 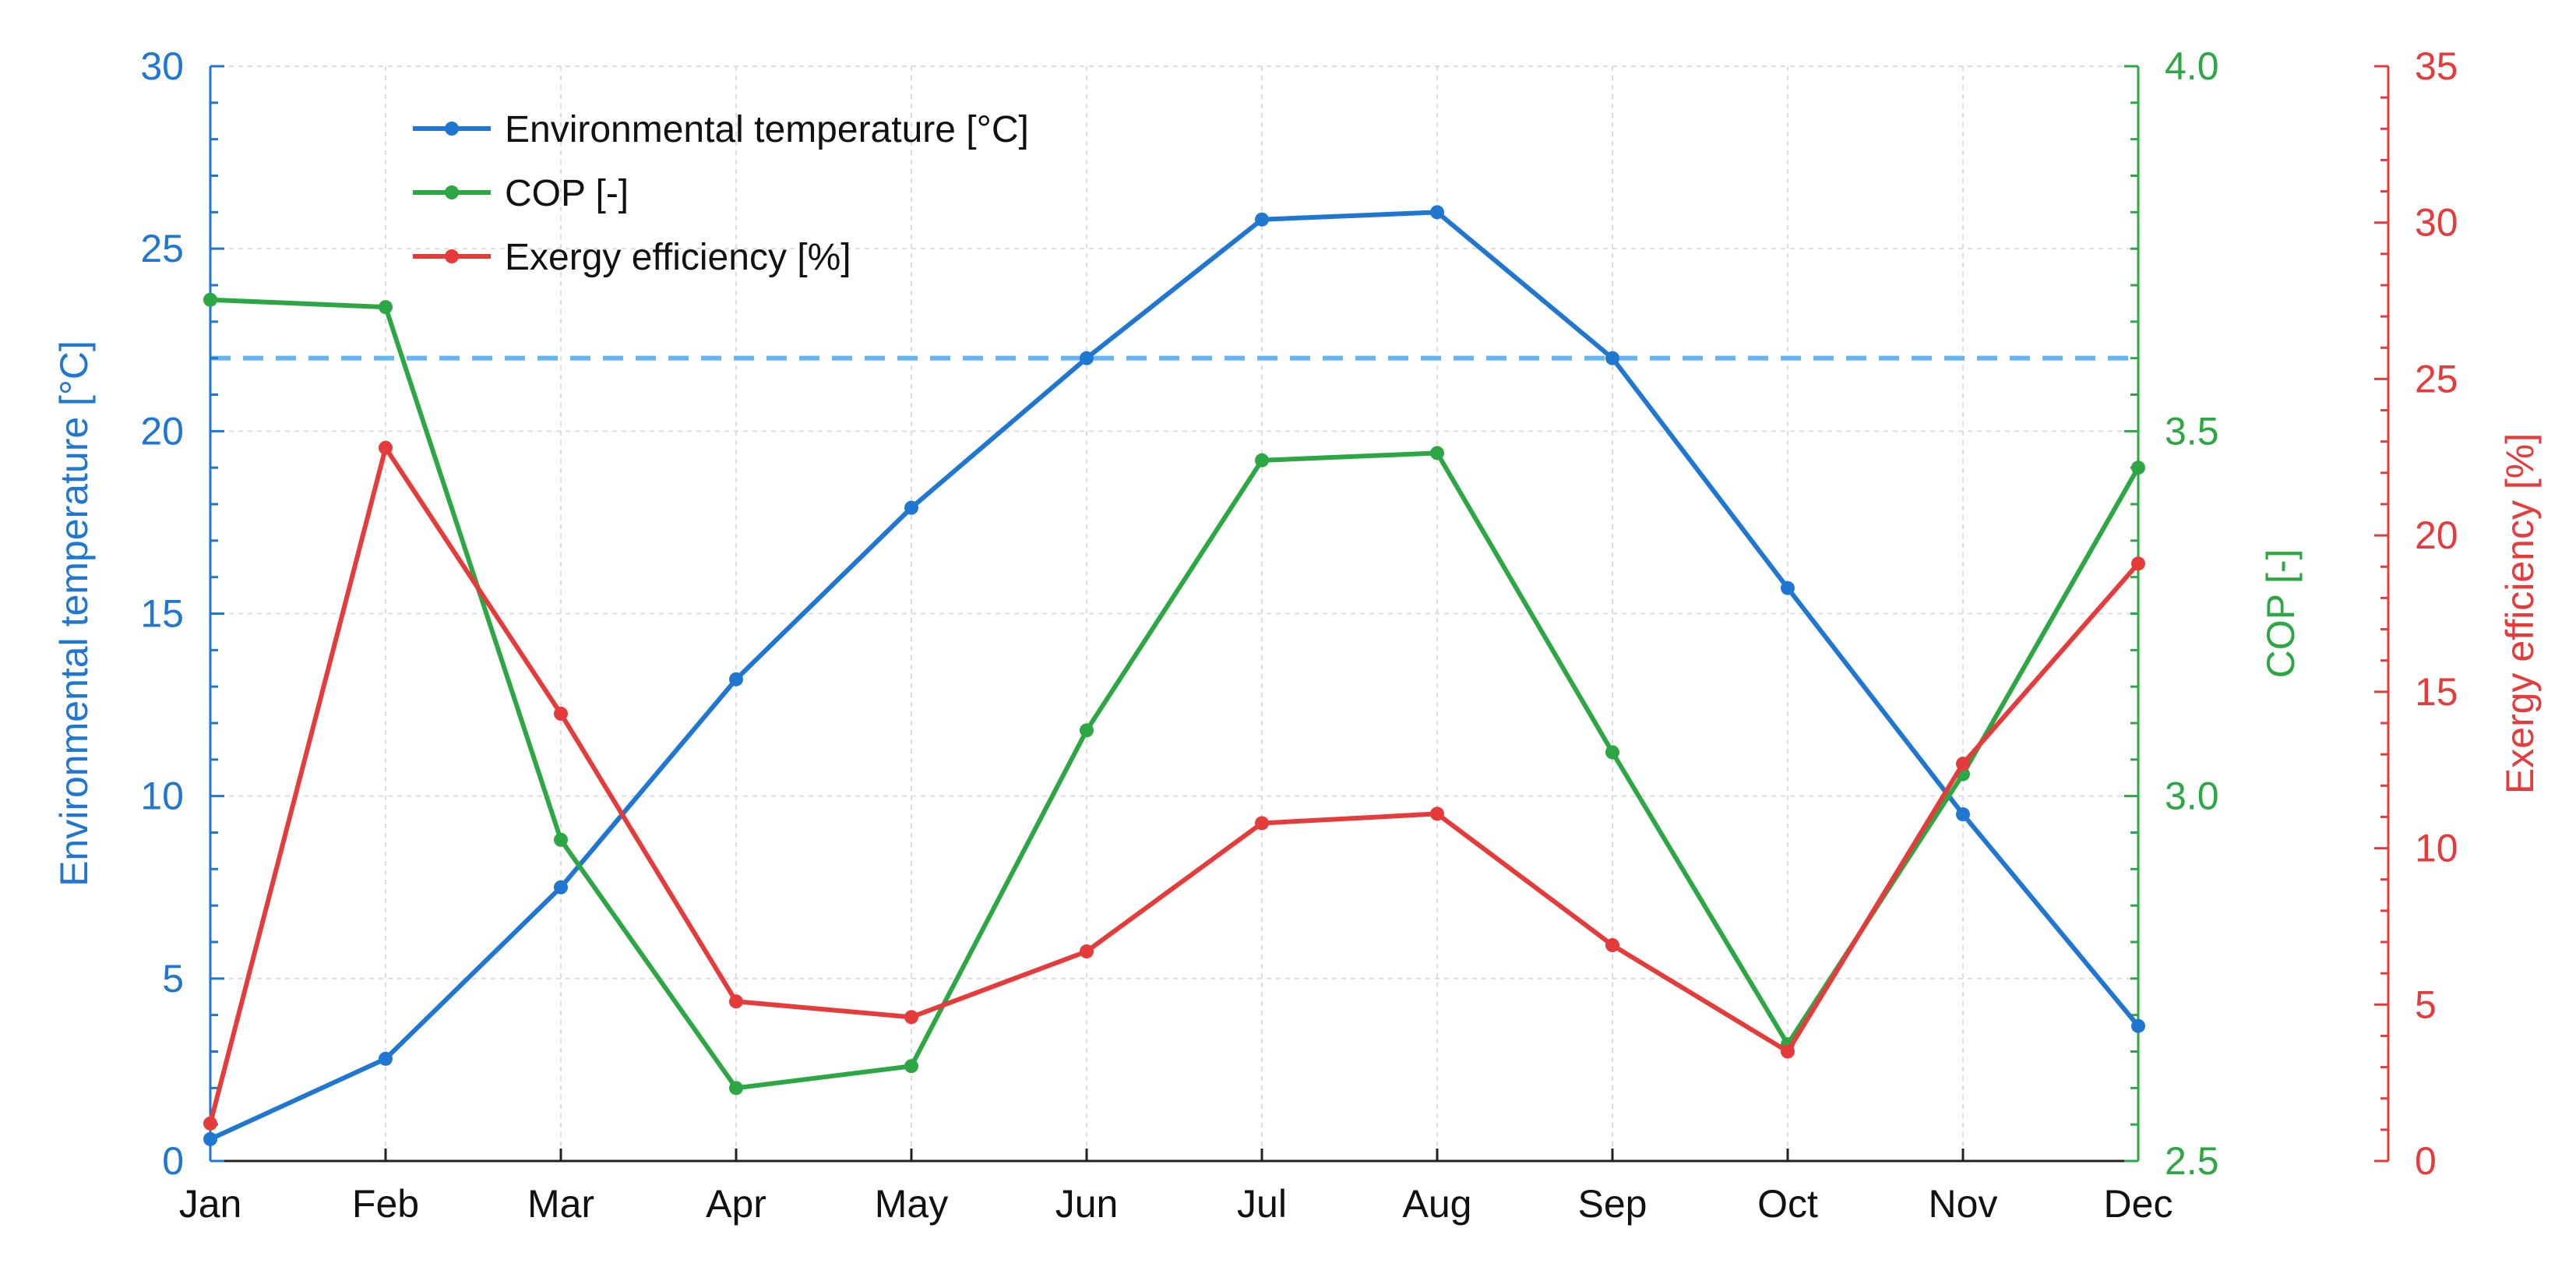 What do you see at coordinates (2436, 535) in the screenshot?
I see `exergy-tick-label: 20` at bounding box center [2436, 535].